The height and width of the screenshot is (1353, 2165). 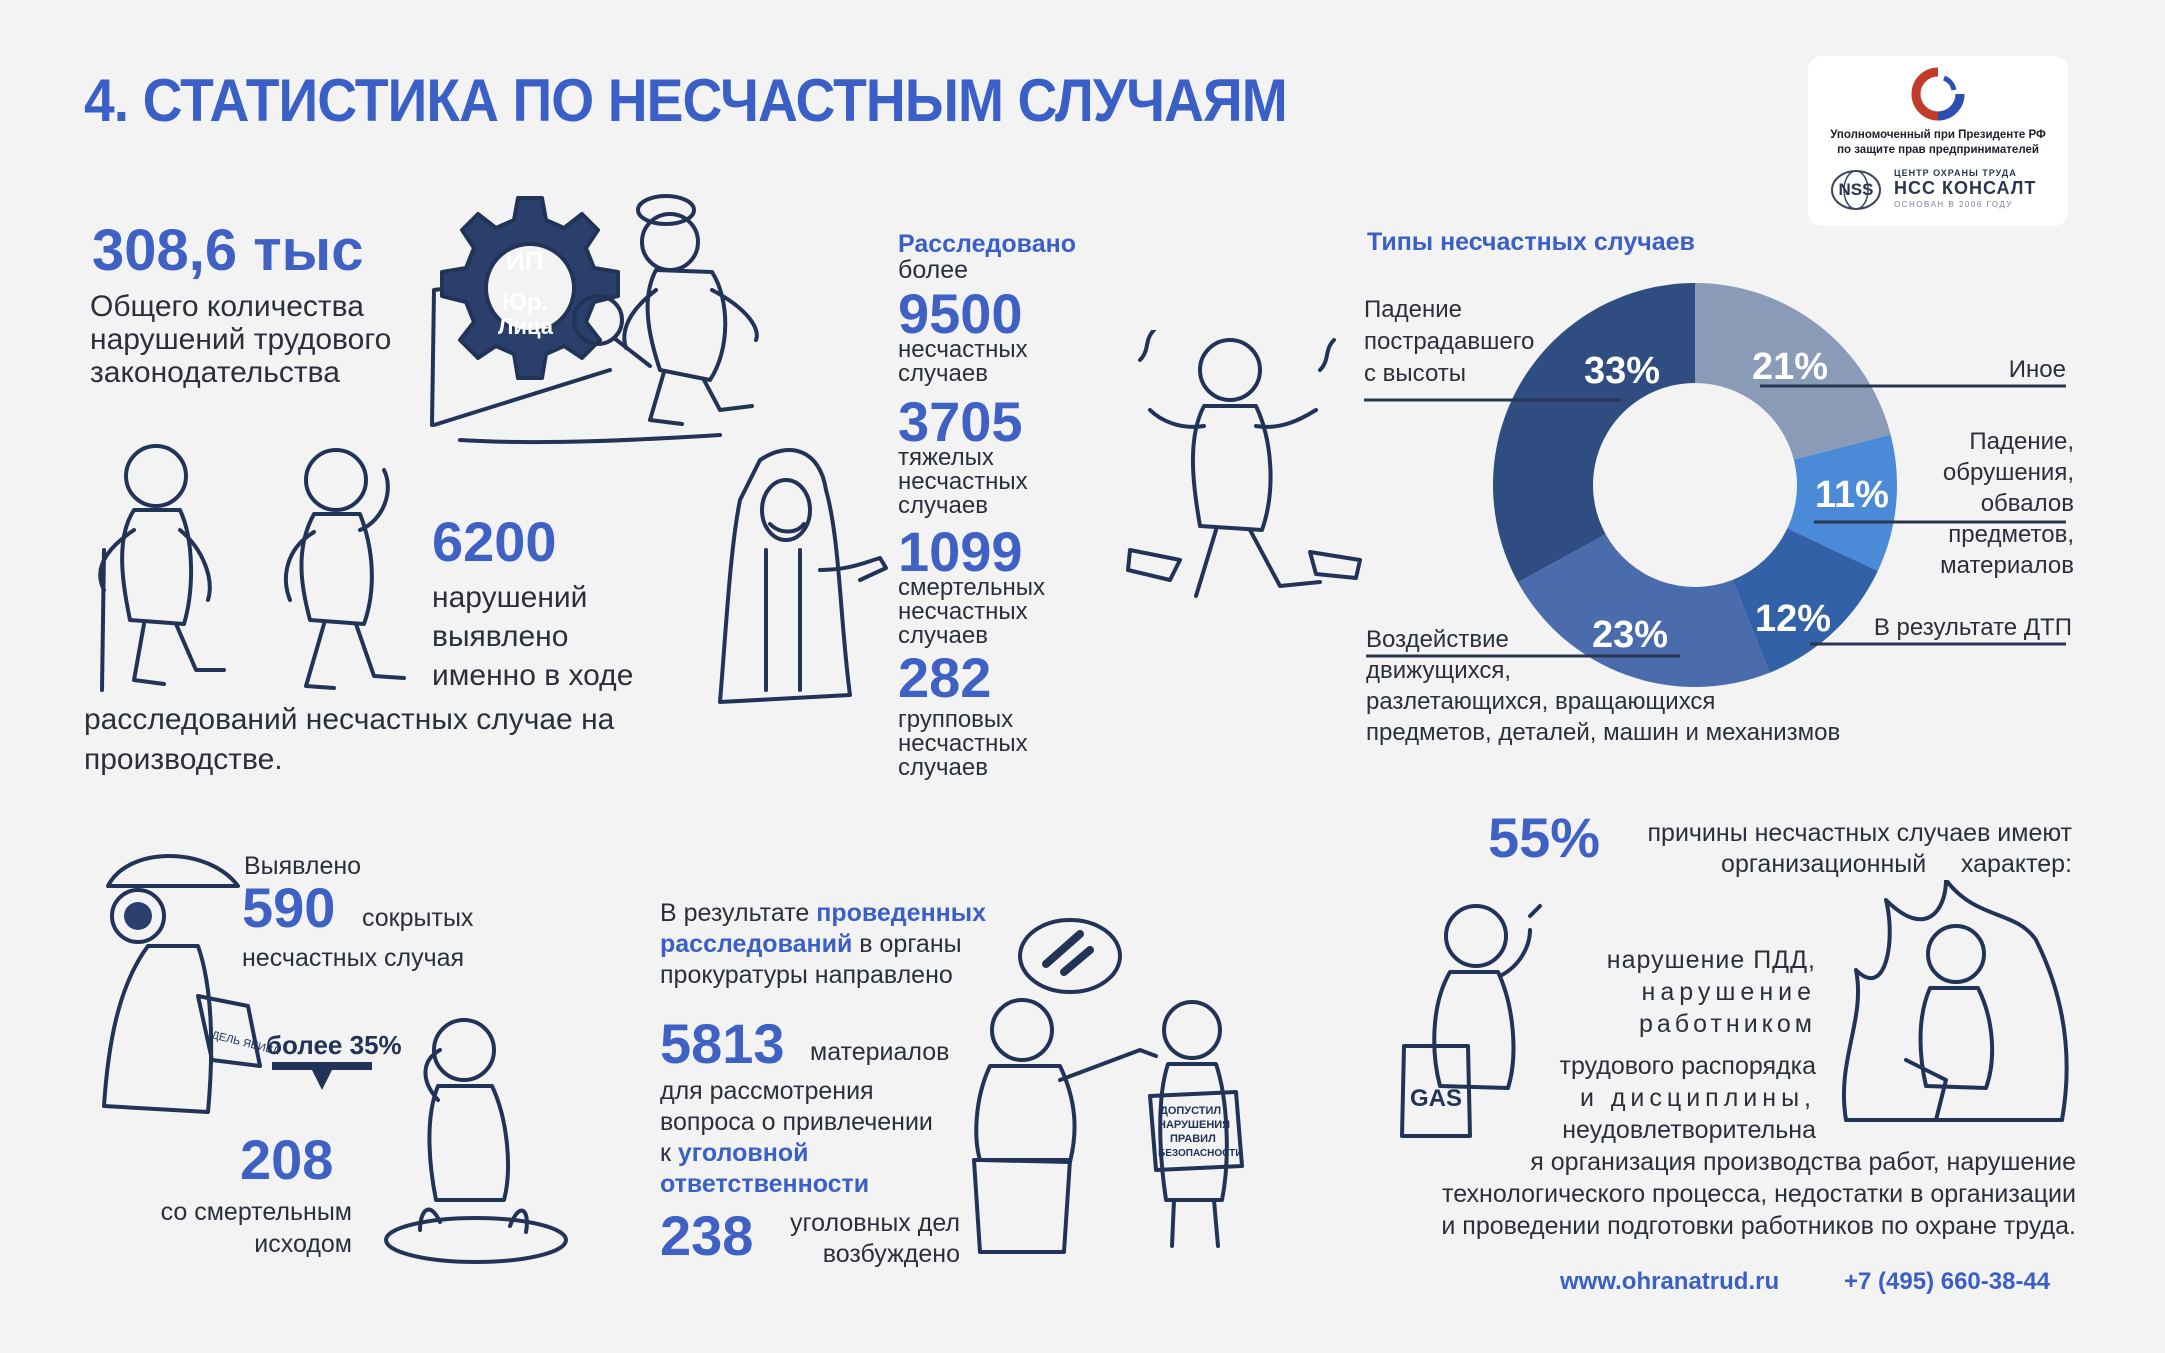 What do you see at coordinates (971, 611) in the screenshot?
I see `investigated-text-2: смертельных несчастных случаев` at bounding box center [971, 611].